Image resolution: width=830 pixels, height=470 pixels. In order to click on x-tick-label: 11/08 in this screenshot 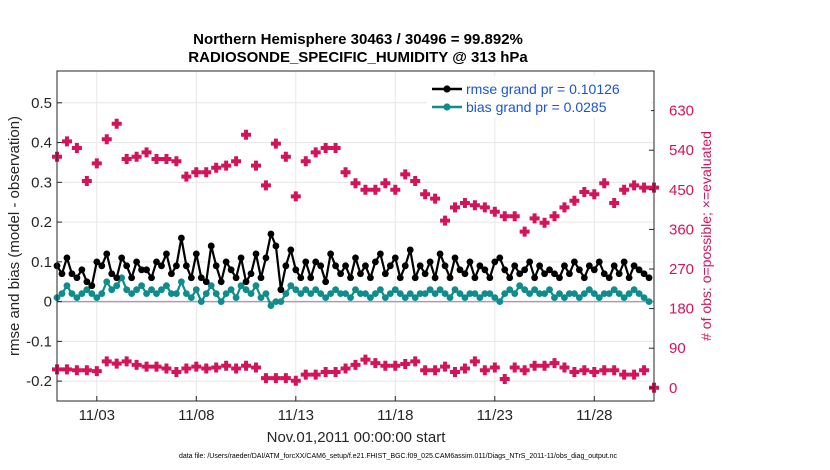, I will do `click(196, 415)`.